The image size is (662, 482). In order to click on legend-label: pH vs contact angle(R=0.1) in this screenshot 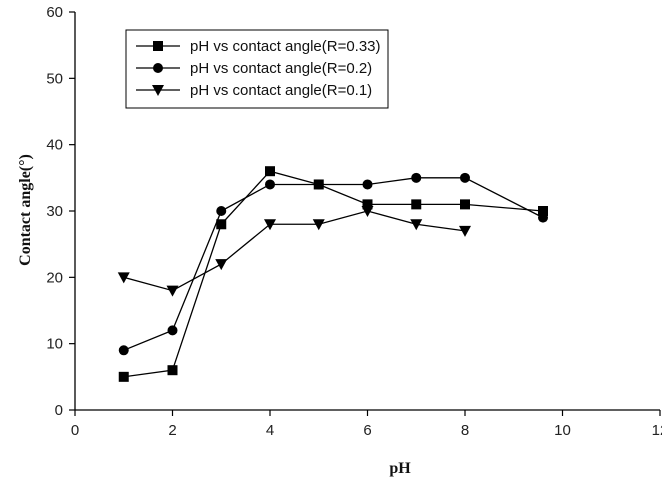, I will do `click(281, 90)`.